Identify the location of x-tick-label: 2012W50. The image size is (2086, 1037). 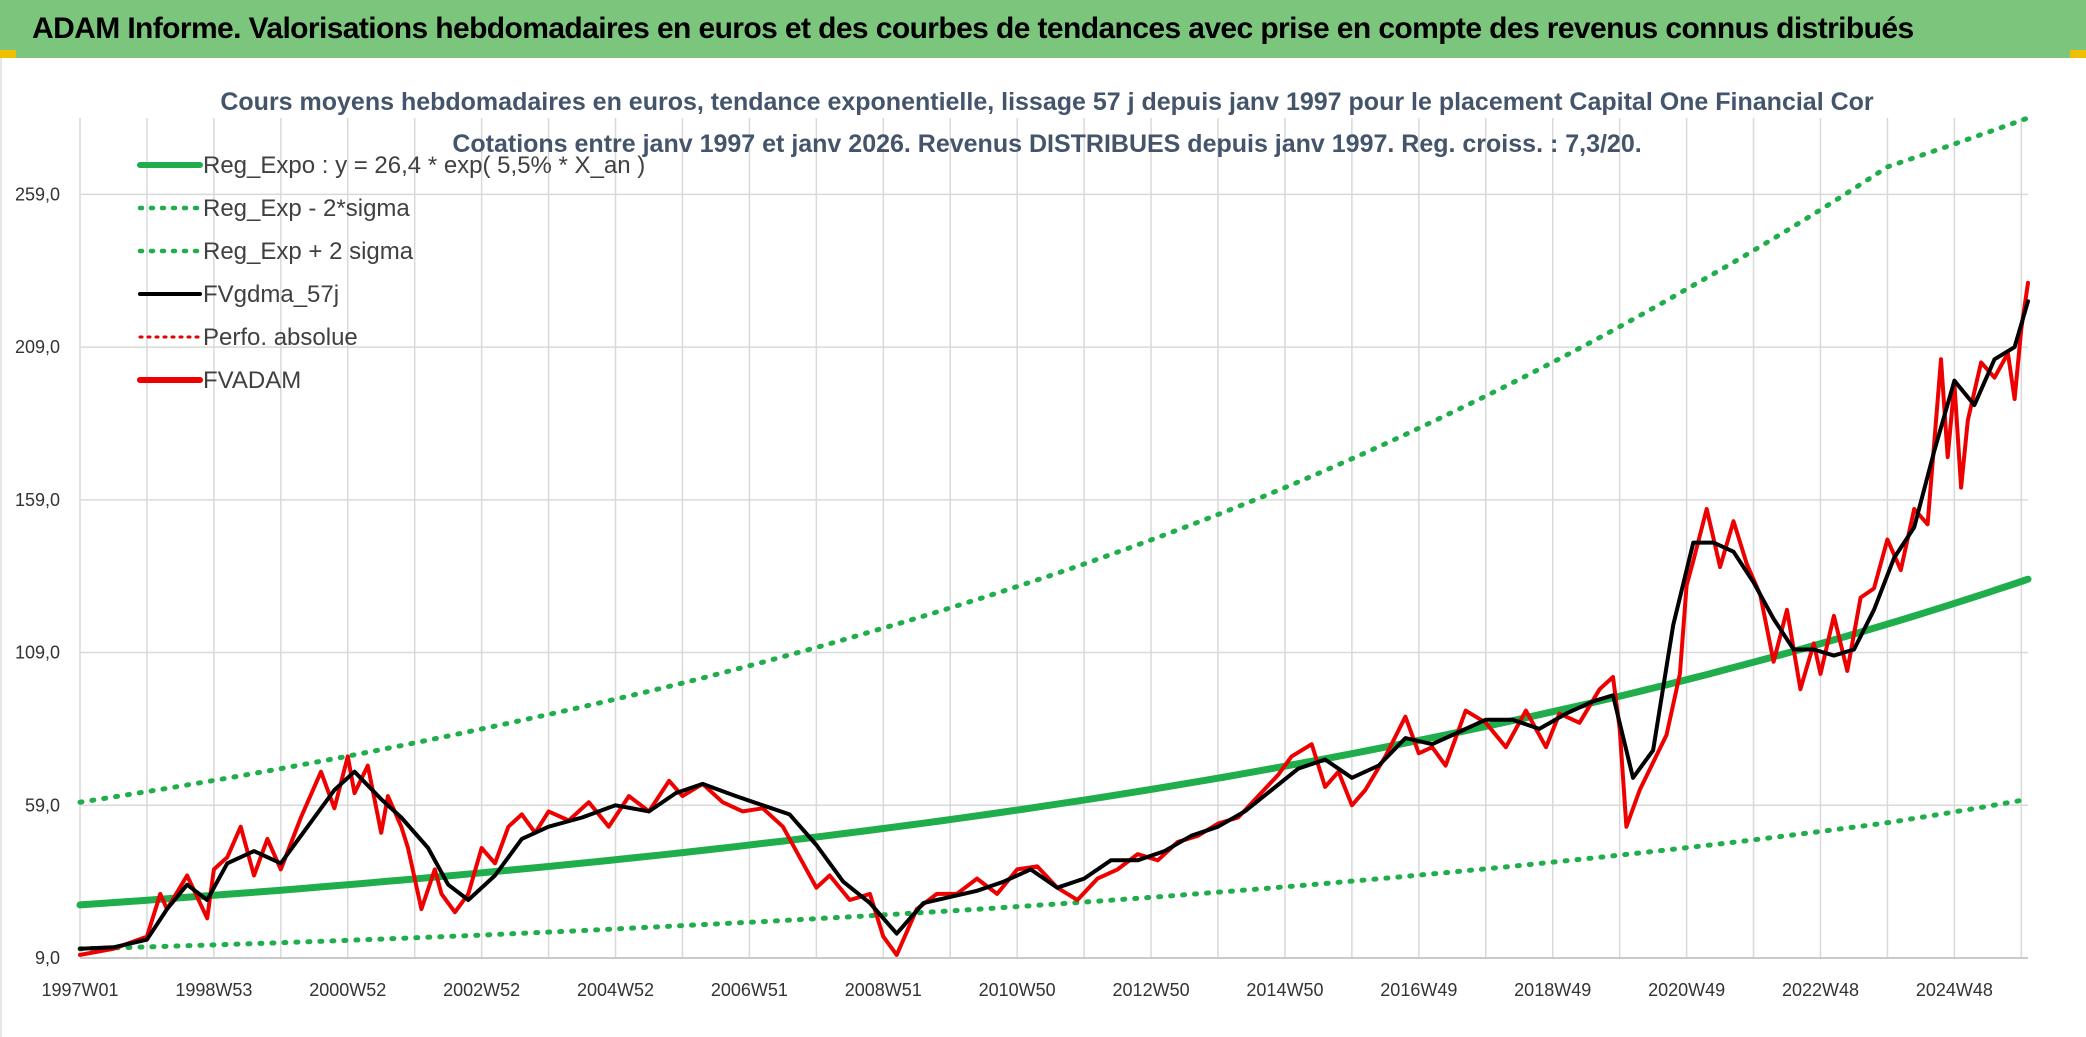
(1151, 990).